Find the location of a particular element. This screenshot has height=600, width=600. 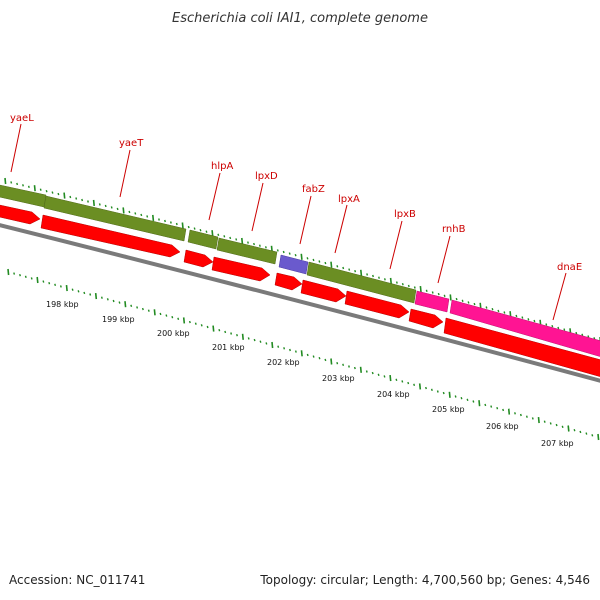

gene-label-text: yaeL is located at coordinates (22, 118).